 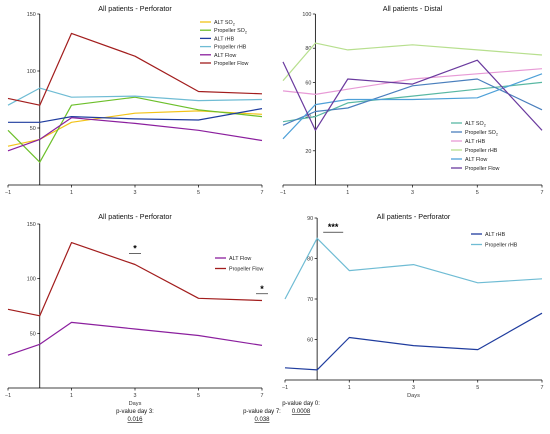 I want to click on y-tick-label: 20, so click(x=308, y=152).